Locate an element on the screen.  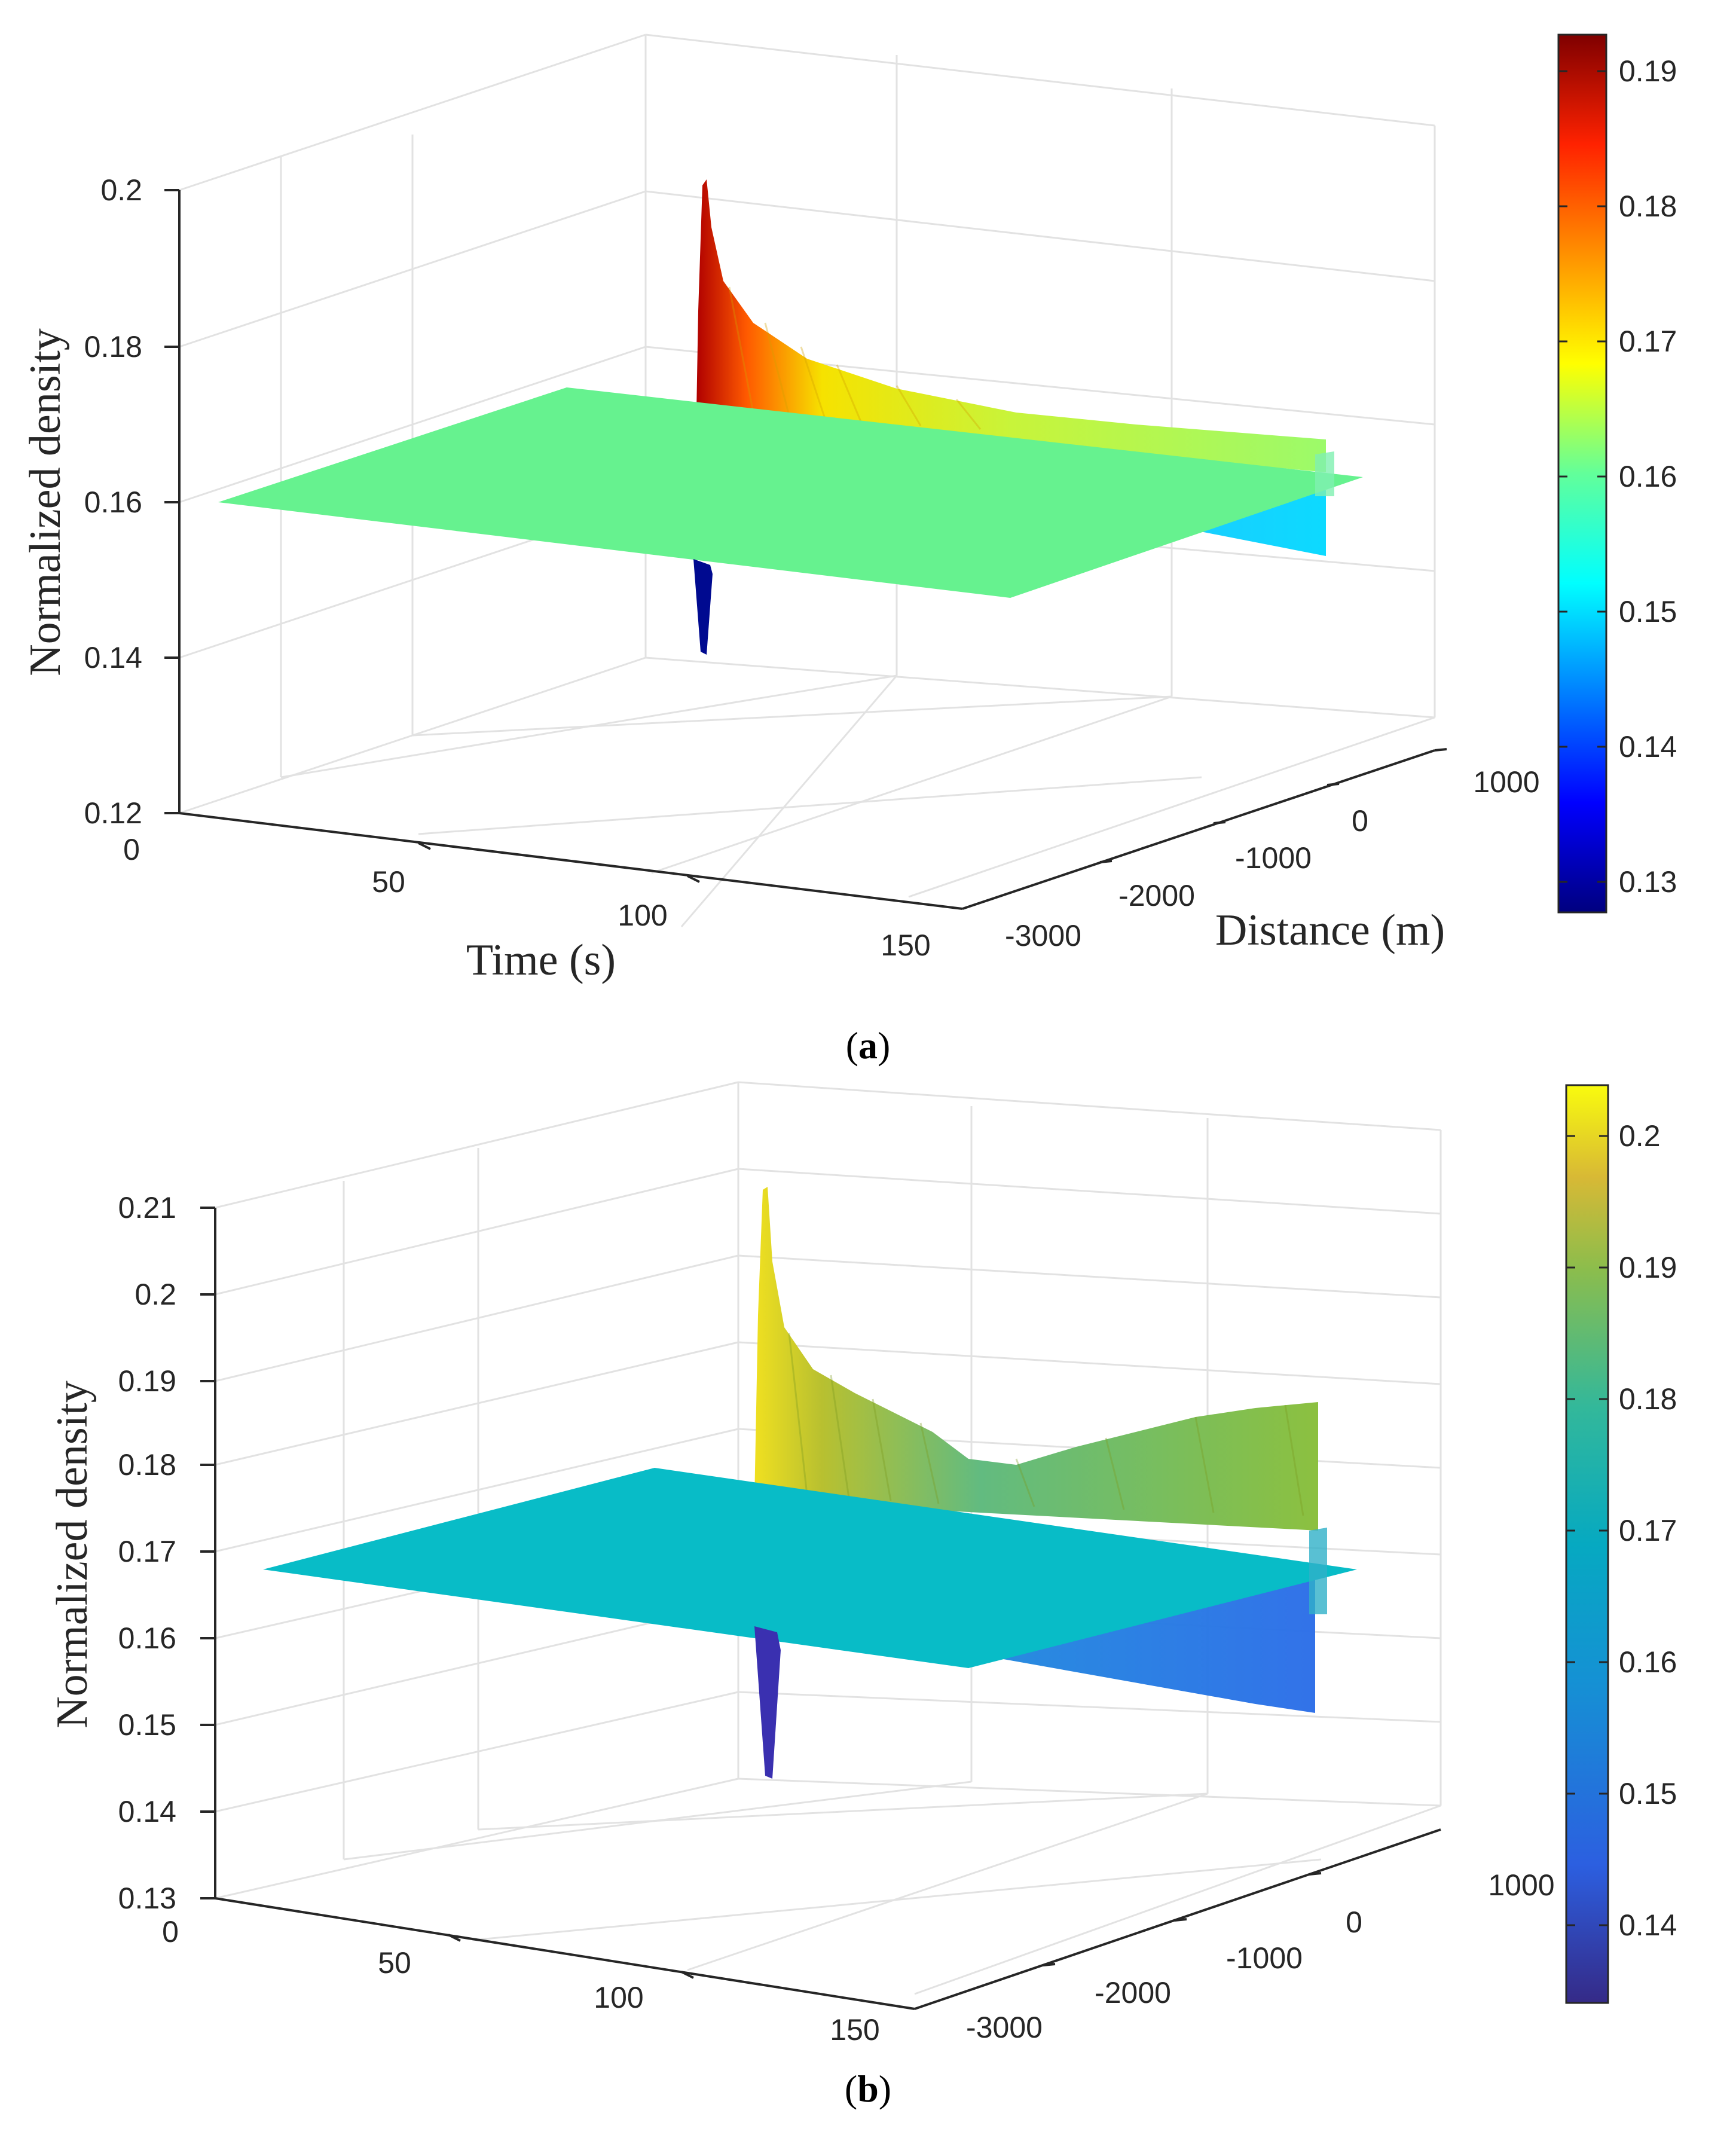
panel-b-y-ticks: -3000 -2000 -1000 0 1000 is located at coordinates (1260, 1956).